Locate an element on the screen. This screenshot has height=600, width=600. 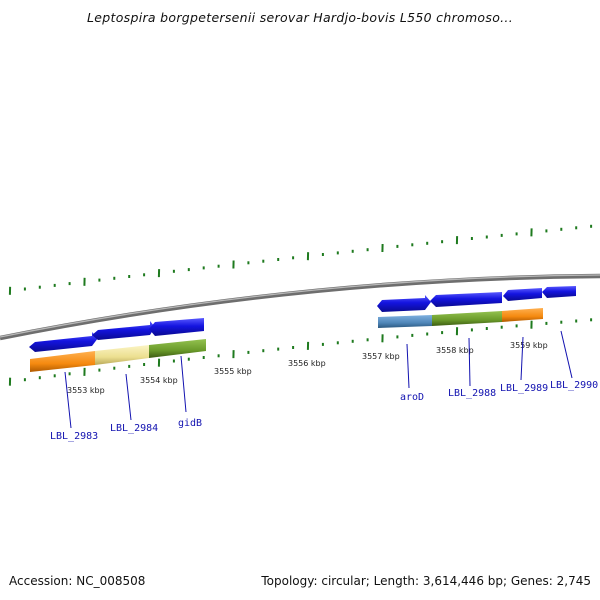
scale-label: 3557 kbp is located at coordinates (381, 356).